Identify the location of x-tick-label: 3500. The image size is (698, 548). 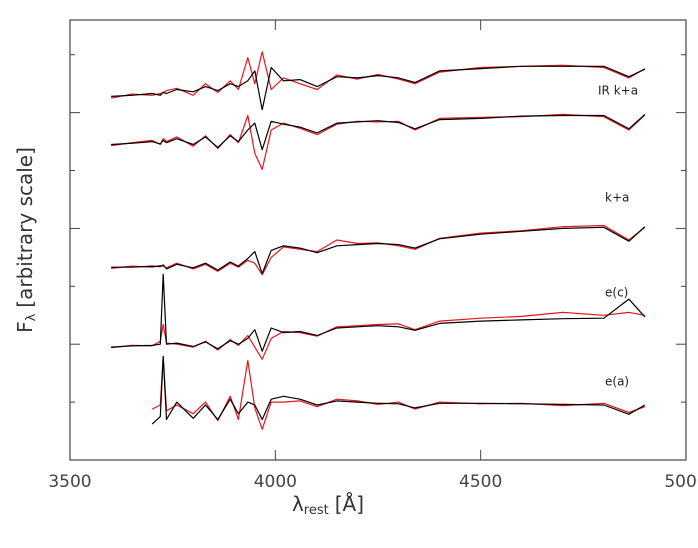
(69, 482).